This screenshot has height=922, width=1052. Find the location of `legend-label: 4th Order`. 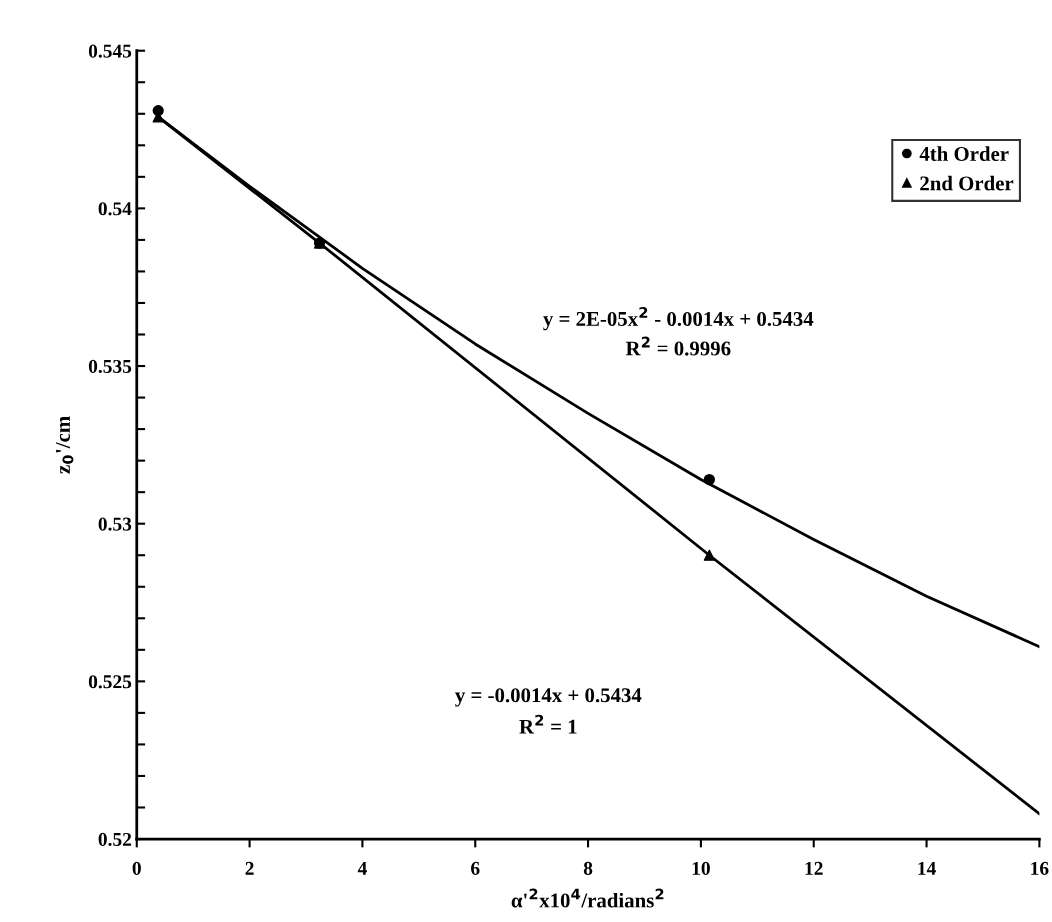

legend-label: 4th Order is located at coordinates (964, 153).